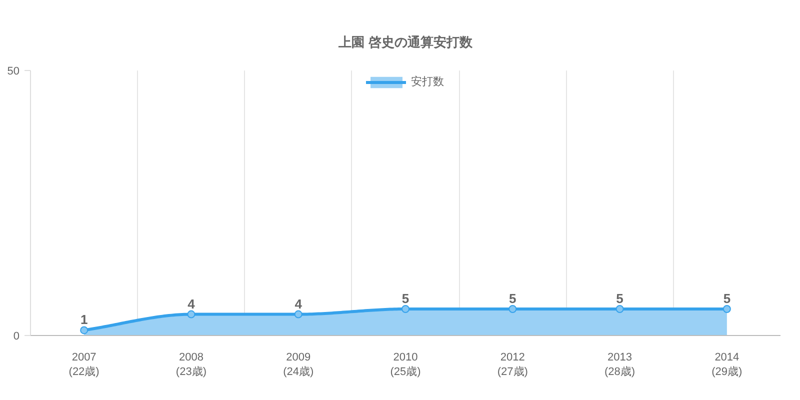 Image resolution: width=800 pixels, height=400 pixels. Describe the element at coordinates (512, 365) in the screenshot. I see `x-tick-label: 2012 (27歳)` at that location.